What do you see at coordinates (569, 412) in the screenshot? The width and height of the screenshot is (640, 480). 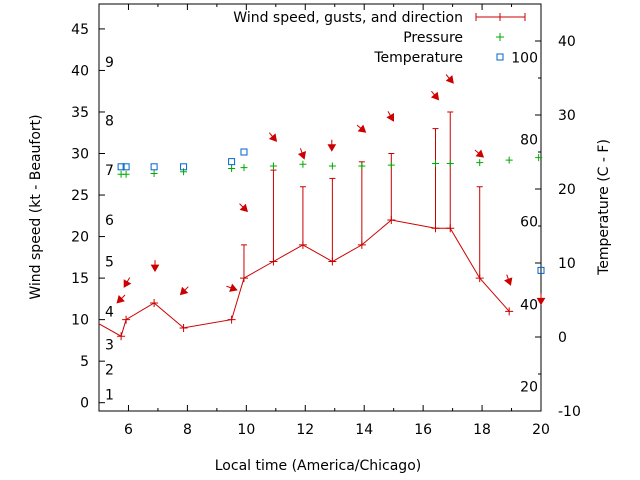 I see `y-right-tick-label: -10` at bounding box center [569, 412].